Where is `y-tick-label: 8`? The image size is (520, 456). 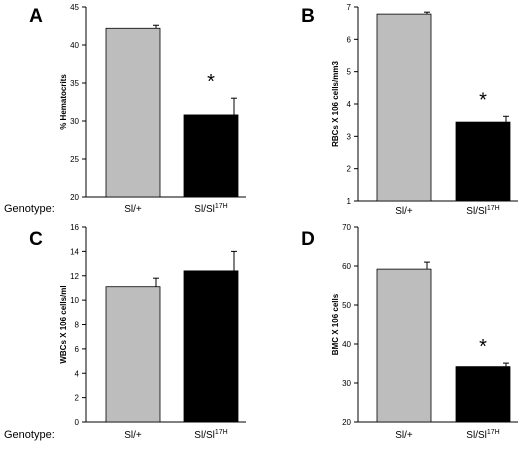
y-tick-label: 8 is located at coordinates (77, 325).